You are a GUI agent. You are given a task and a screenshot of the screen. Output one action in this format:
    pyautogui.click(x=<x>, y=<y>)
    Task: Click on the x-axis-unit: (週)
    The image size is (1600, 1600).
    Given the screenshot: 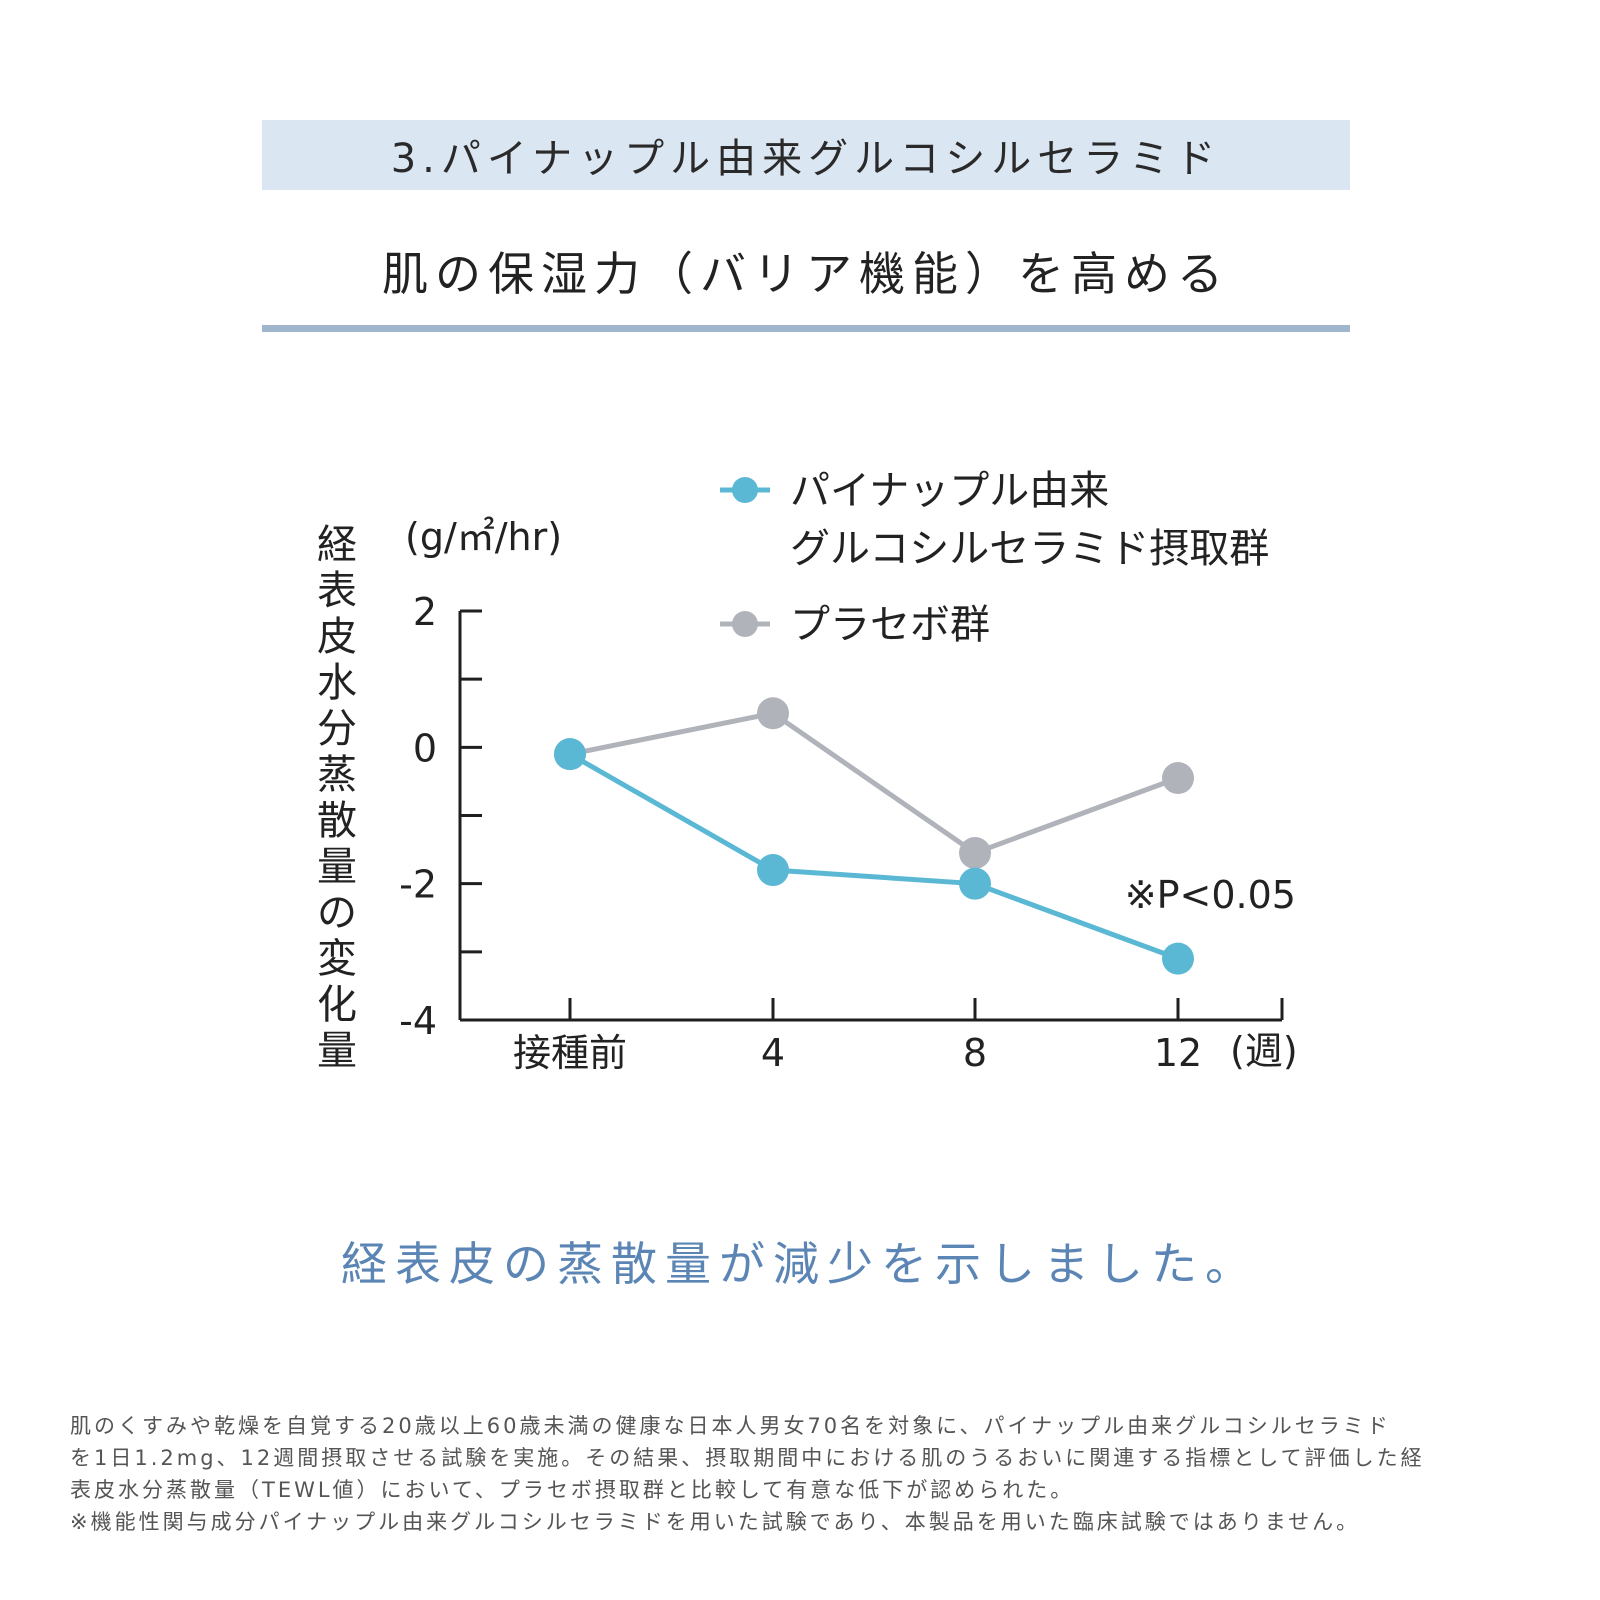 What is the action you would take?
    pyautogui.click(x=1264, y=1051)
    